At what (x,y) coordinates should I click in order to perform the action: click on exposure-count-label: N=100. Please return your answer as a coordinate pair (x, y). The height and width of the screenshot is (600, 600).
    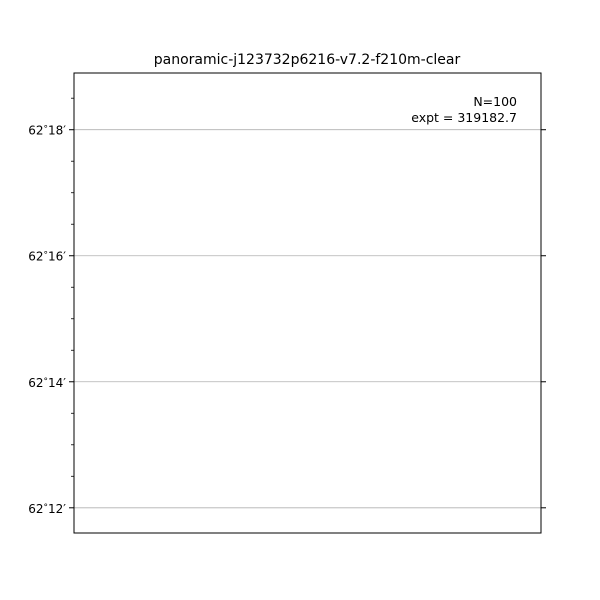
    Looking at the image, I should click on (495, 101).